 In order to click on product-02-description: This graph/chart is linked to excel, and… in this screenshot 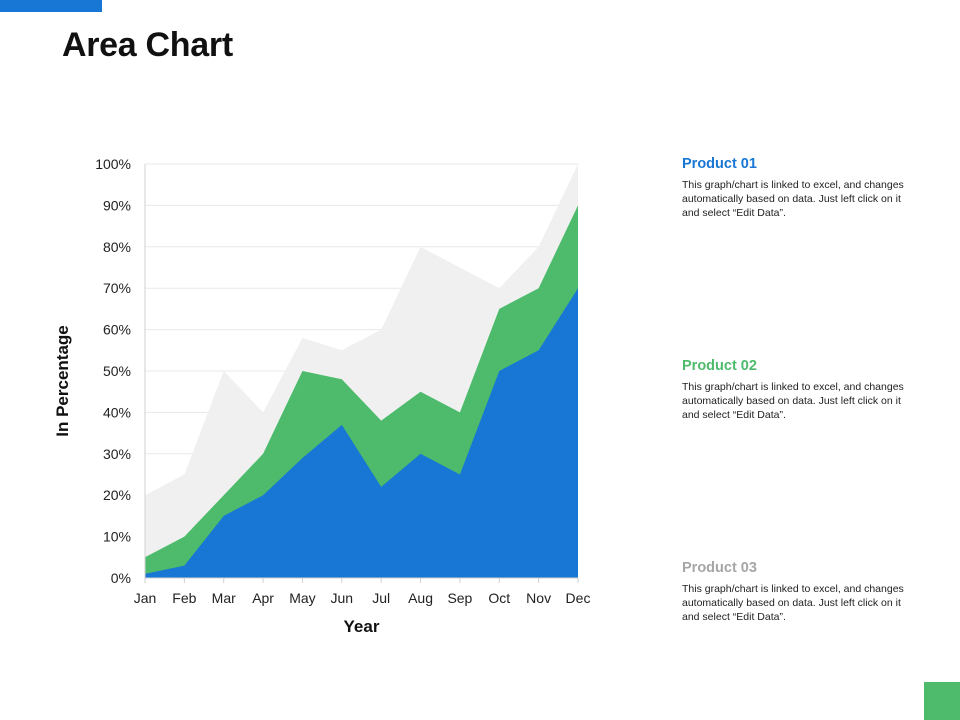, I will do `click(793, 401)`.